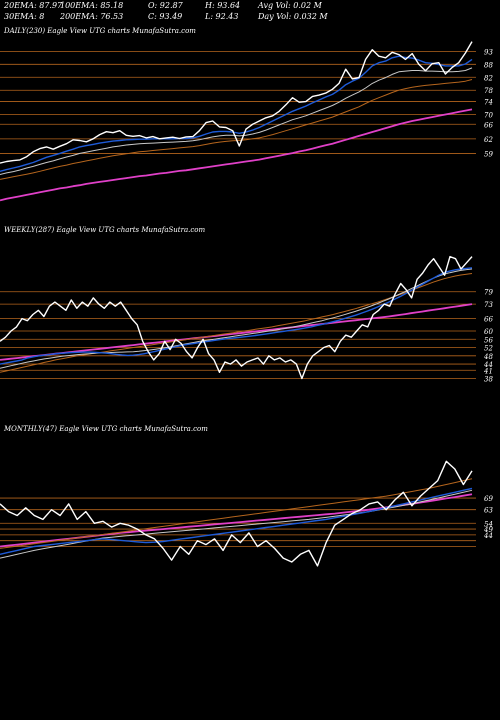  Describe the element at coordinates (488, 524) in the screenshot. I see `monthly-tick-label: 54` at that location.